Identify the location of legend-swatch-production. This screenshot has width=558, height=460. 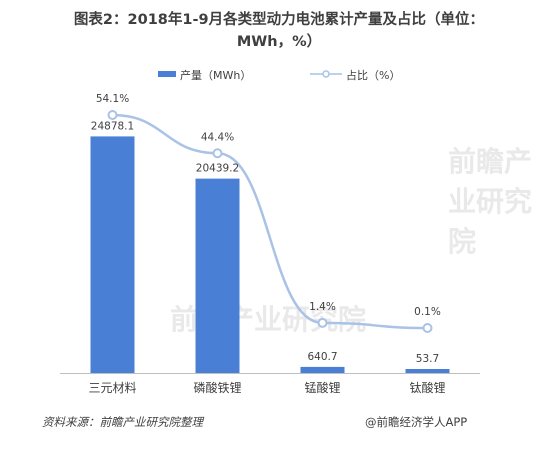
(167, 74).